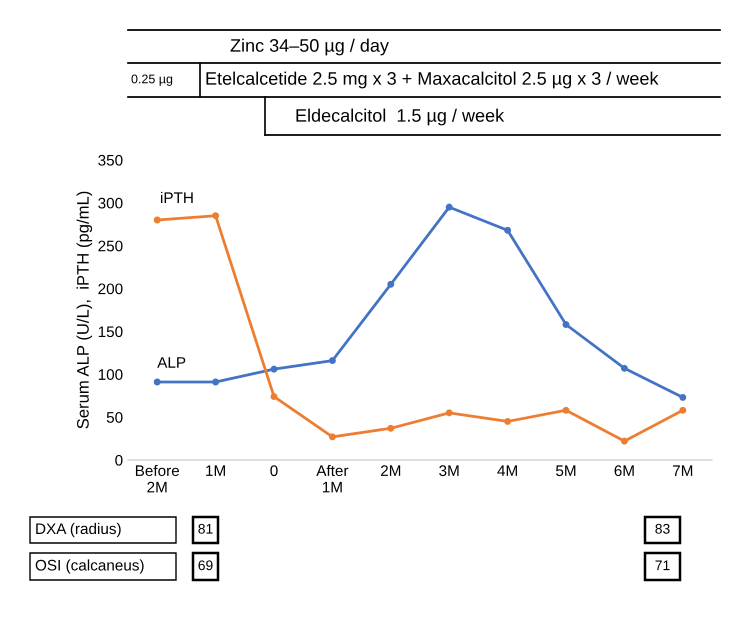 This screenshot has width=750, height=620. I want to click on text: 0.25 µg, so click(151, 80).